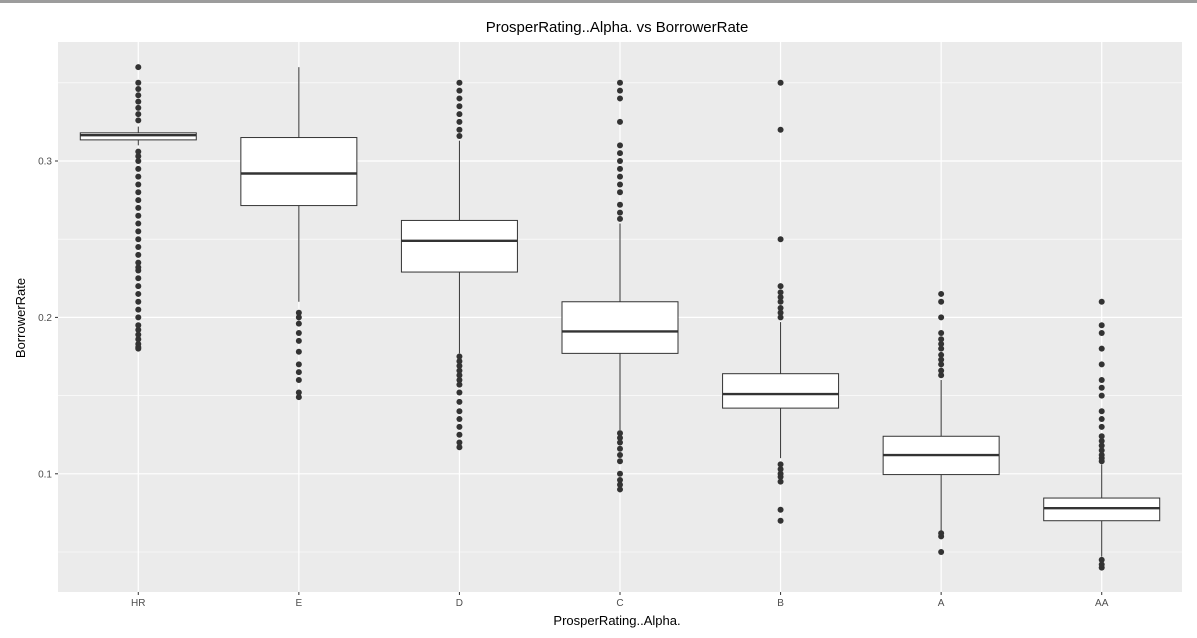  I want to click on x-tick-label: E, so click(299, 603).